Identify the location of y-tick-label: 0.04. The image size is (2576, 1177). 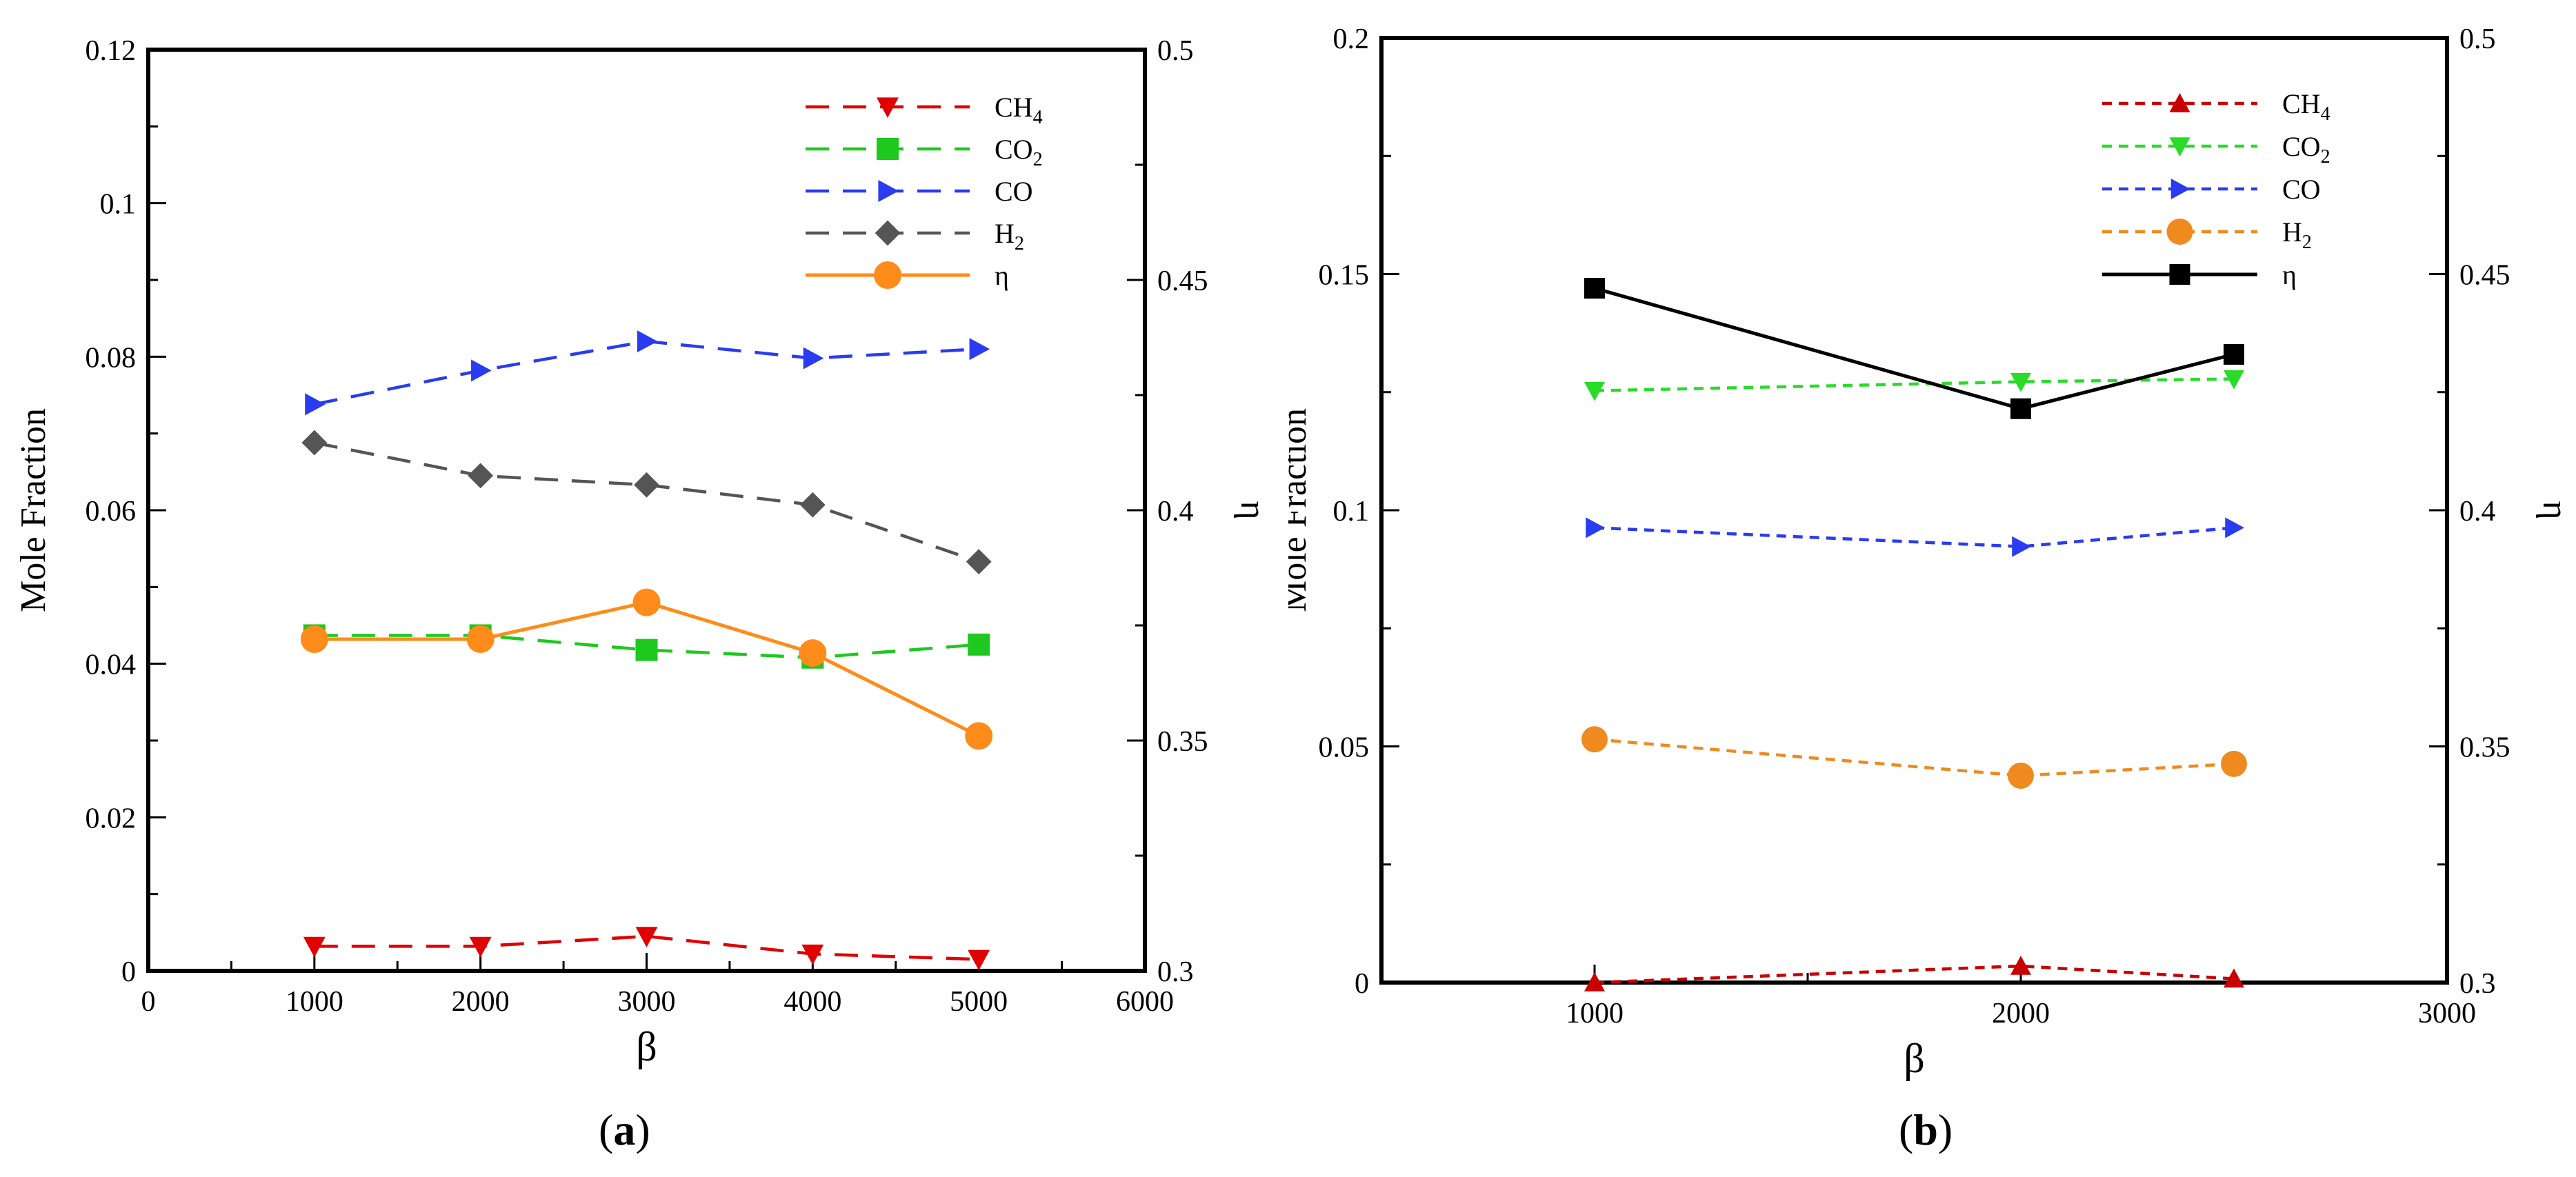
(111, 665).